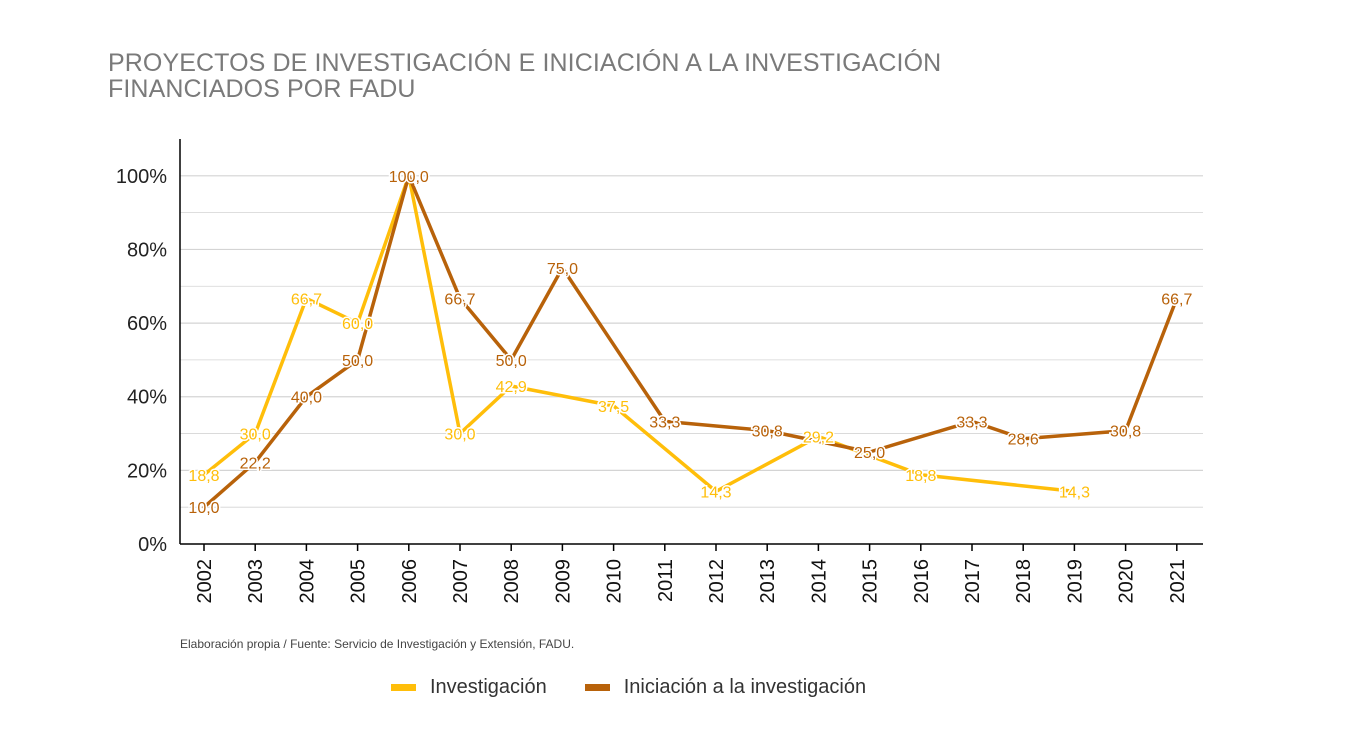  What do you see at coordinates (666, 580) in the screenshot?
I see `x-tick-label: 2011` at bounding box center [666, 580].